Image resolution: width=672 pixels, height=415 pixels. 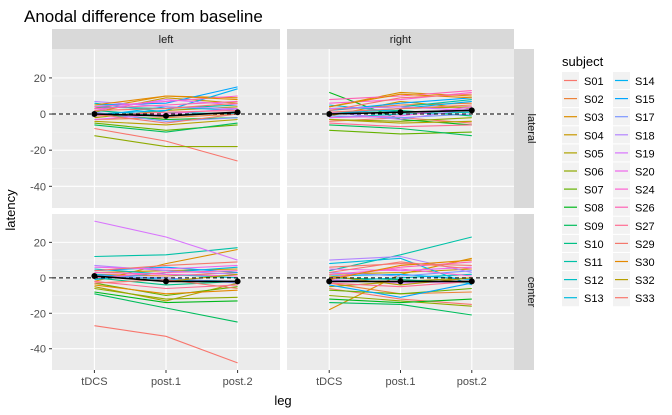 What do you see at coordinates (645, 173) in the screenshot?
I see `legend-label: S20` at bounding box center [645, 173].